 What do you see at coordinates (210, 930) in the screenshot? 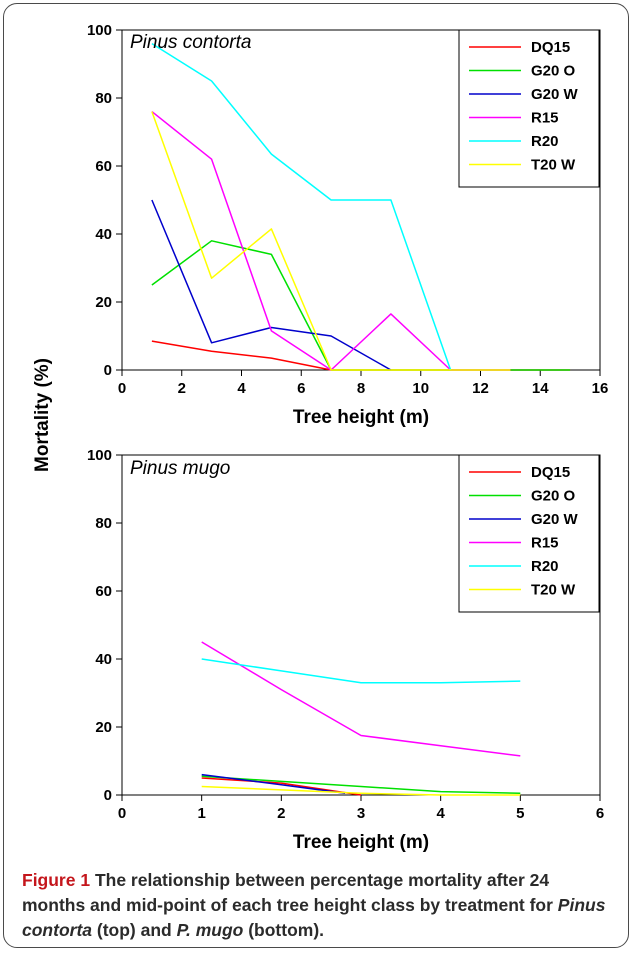
I see `caption-species-2: P. mugo` at bounding box center [210, 930].